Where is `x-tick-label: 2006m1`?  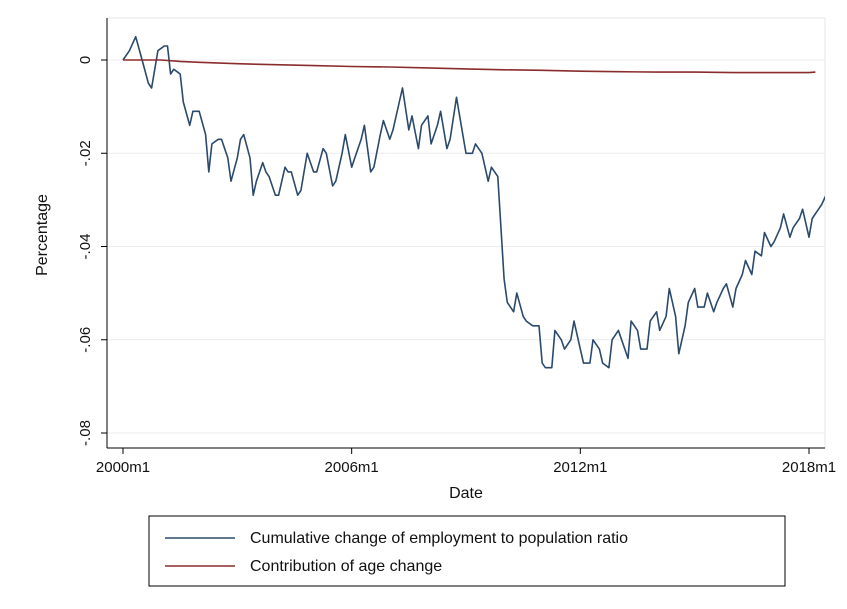
x-tick-label: 2006m1 is located at coordinates (352, 467).